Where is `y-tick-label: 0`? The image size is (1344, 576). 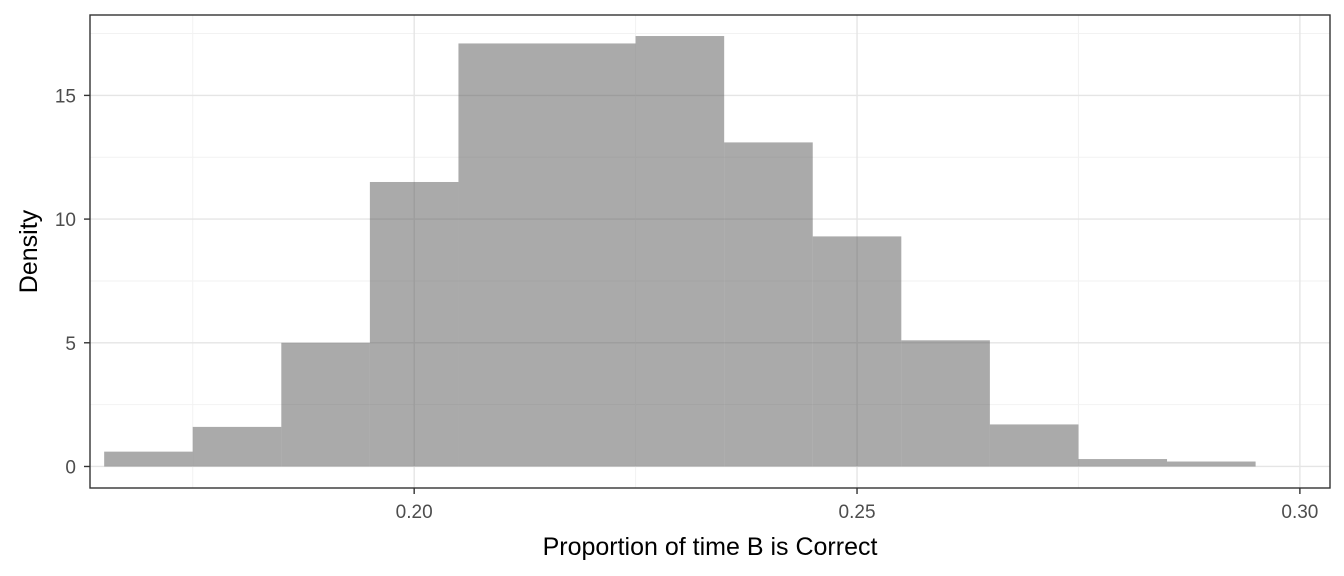 y-tick-label: 0 is located at coordinates (70, 467).